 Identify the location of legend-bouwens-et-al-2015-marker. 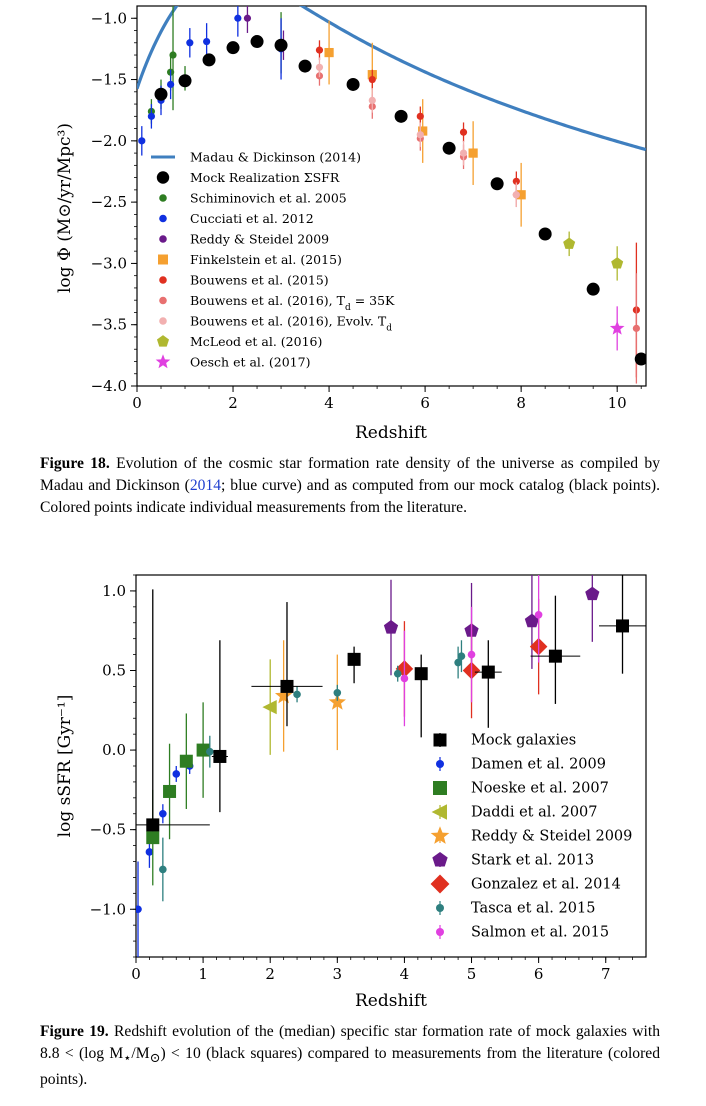
(163, 280).